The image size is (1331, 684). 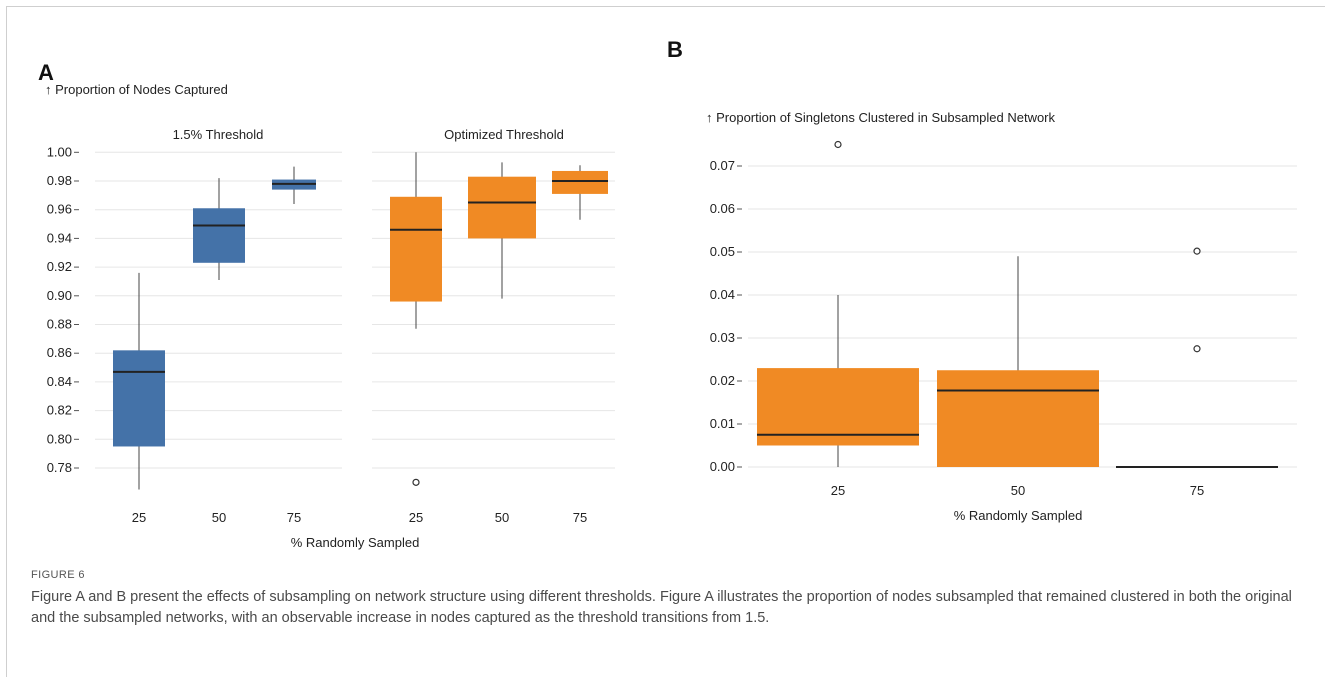 What do you see at coordinates (722, 294) in the screenshot?
I see `panel-b-y-tick-0-04: 0.04` at bounding box center [722, 294].